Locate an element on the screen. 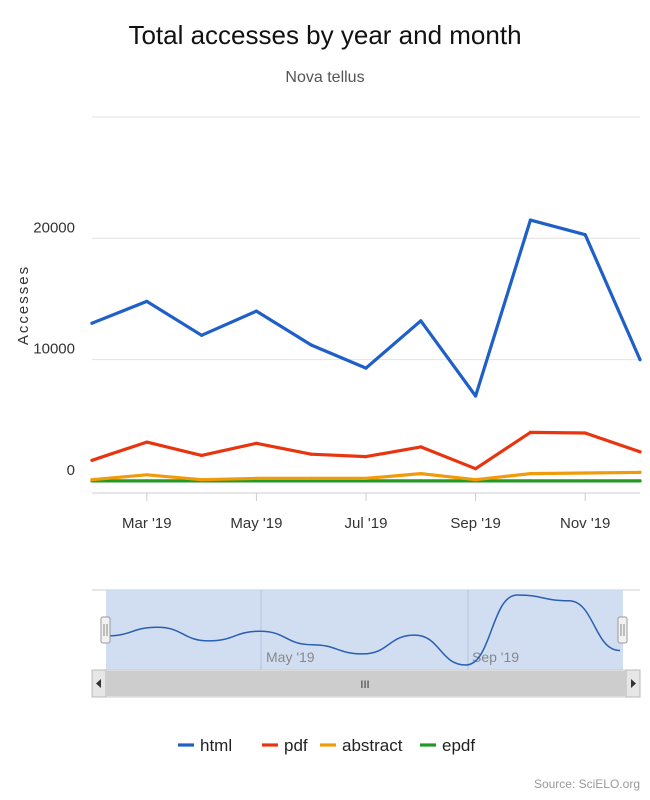  scrollbar-thumb is located at coordinates (366, 683).